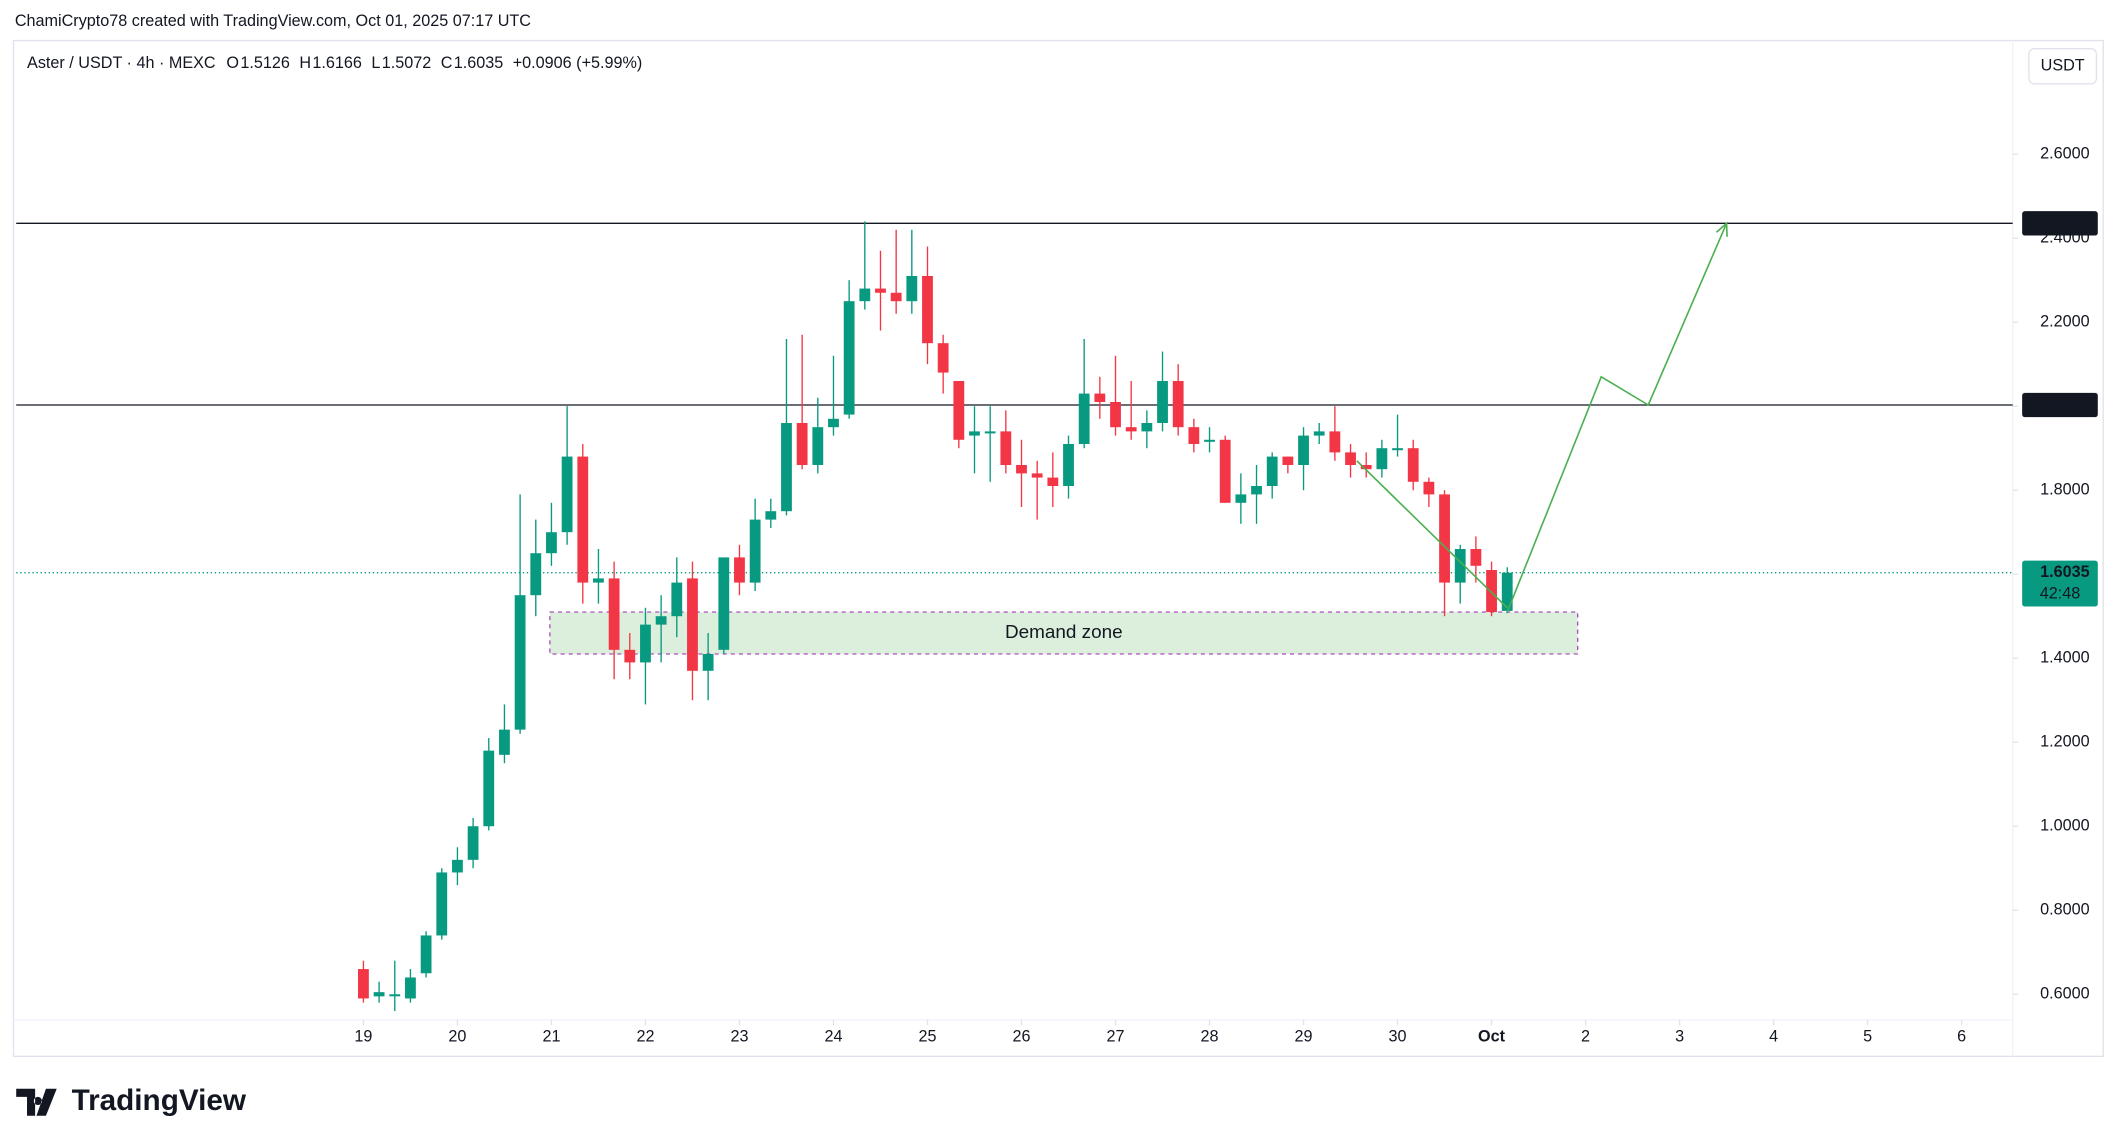  What do you see at coordinates (363, 1037) in the screenshot?
I see `x-tick-label: 19` at bounding box center [363, 1037].